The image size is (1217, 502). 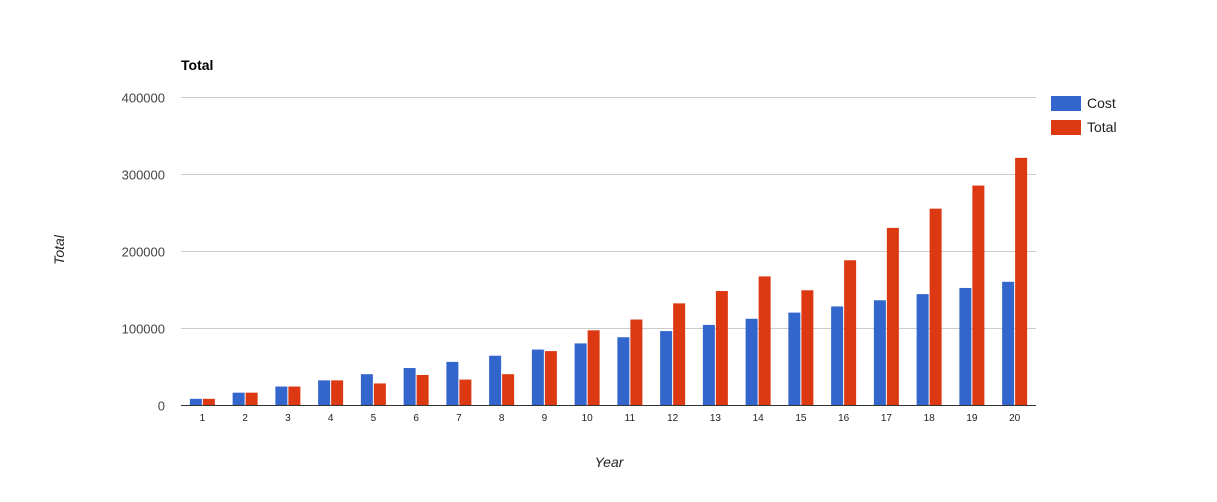 I want to click on y-axis-title: Total, so click(x=59, y=249).